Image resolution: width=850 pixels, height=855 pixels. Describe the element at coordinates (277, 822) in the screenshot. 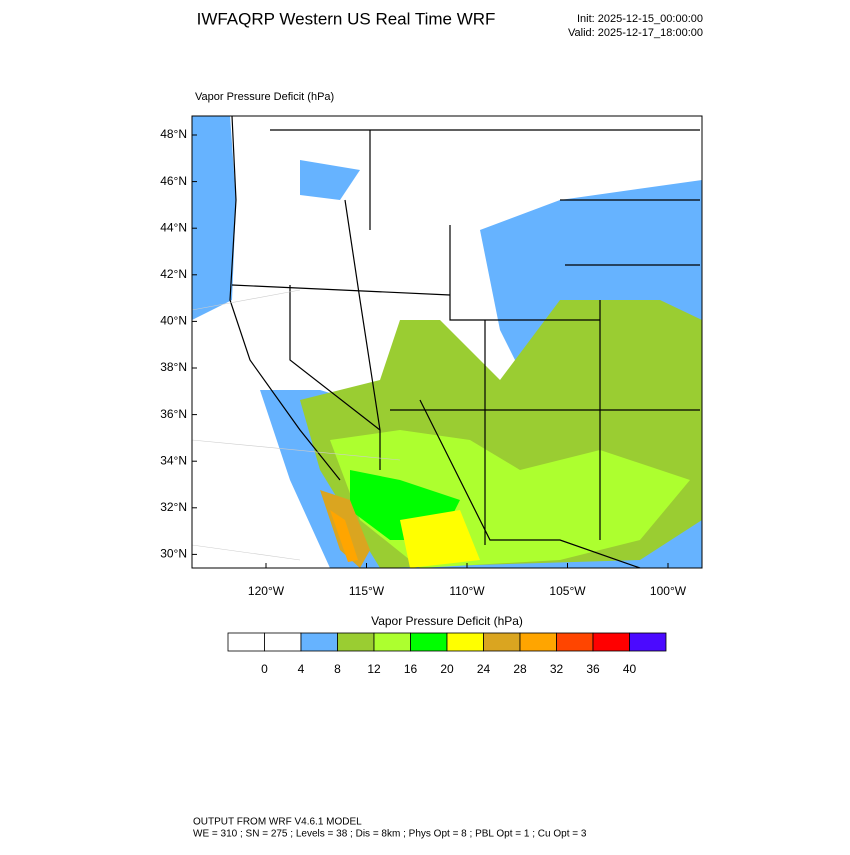

I see `footer-line: OUTPUT FROM WRF V4.6.1 MODEL` at that location.